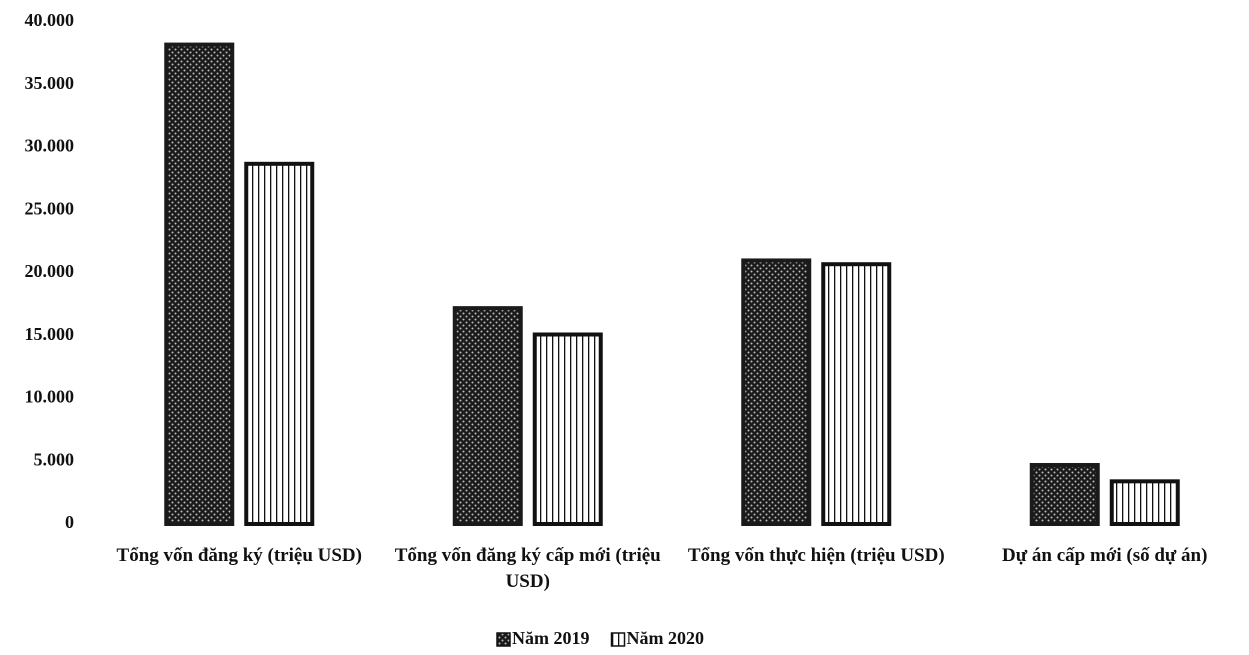 The width and height of the screenshot is (1249, 655). Describe the element at coordinates (69, 522) in the screenshot. I see `y-tick-label: 0` at that location.